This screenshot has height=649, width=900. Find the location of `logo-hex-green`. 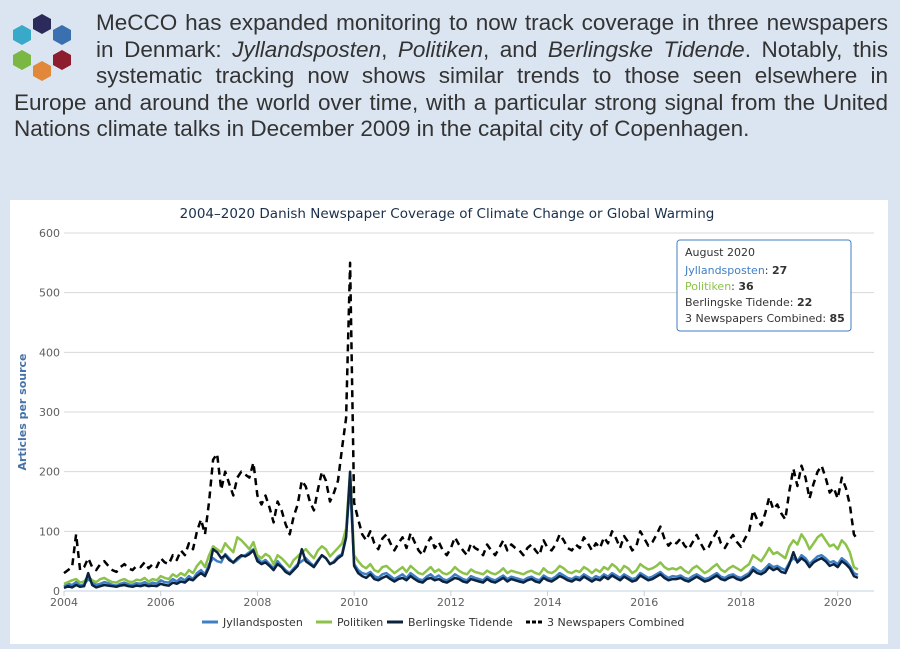

logo-hex-green is located at coordinates (22, 60).